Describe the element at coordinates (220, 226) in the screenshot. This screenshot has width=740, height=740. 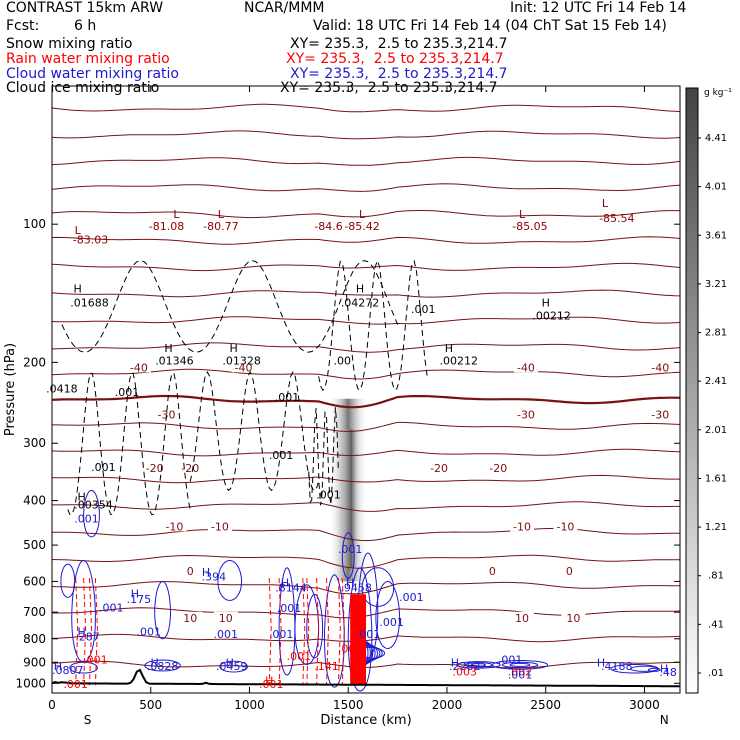
I see `contour-annotation: -80.77` at that location.